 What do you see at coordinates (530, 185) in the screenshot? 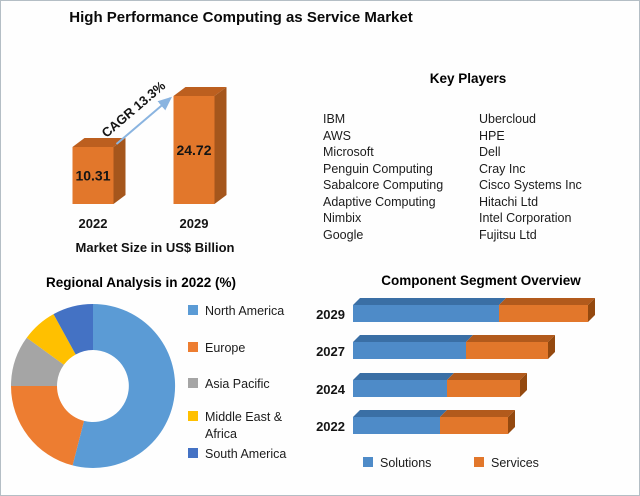
I see `key-player-cisco-systems-inc: Cisco Systems Inc` at bounding box center [530, 185].